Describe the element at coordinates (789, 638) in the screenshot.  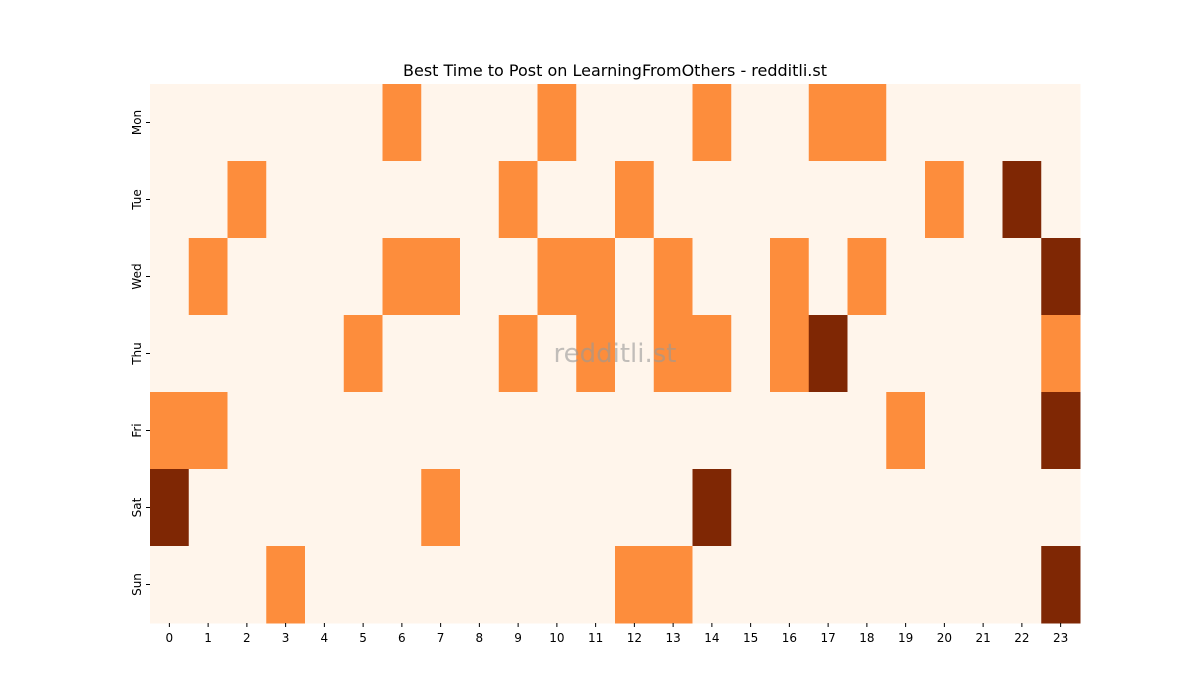
I see `x-tick-label: 16` at that location.